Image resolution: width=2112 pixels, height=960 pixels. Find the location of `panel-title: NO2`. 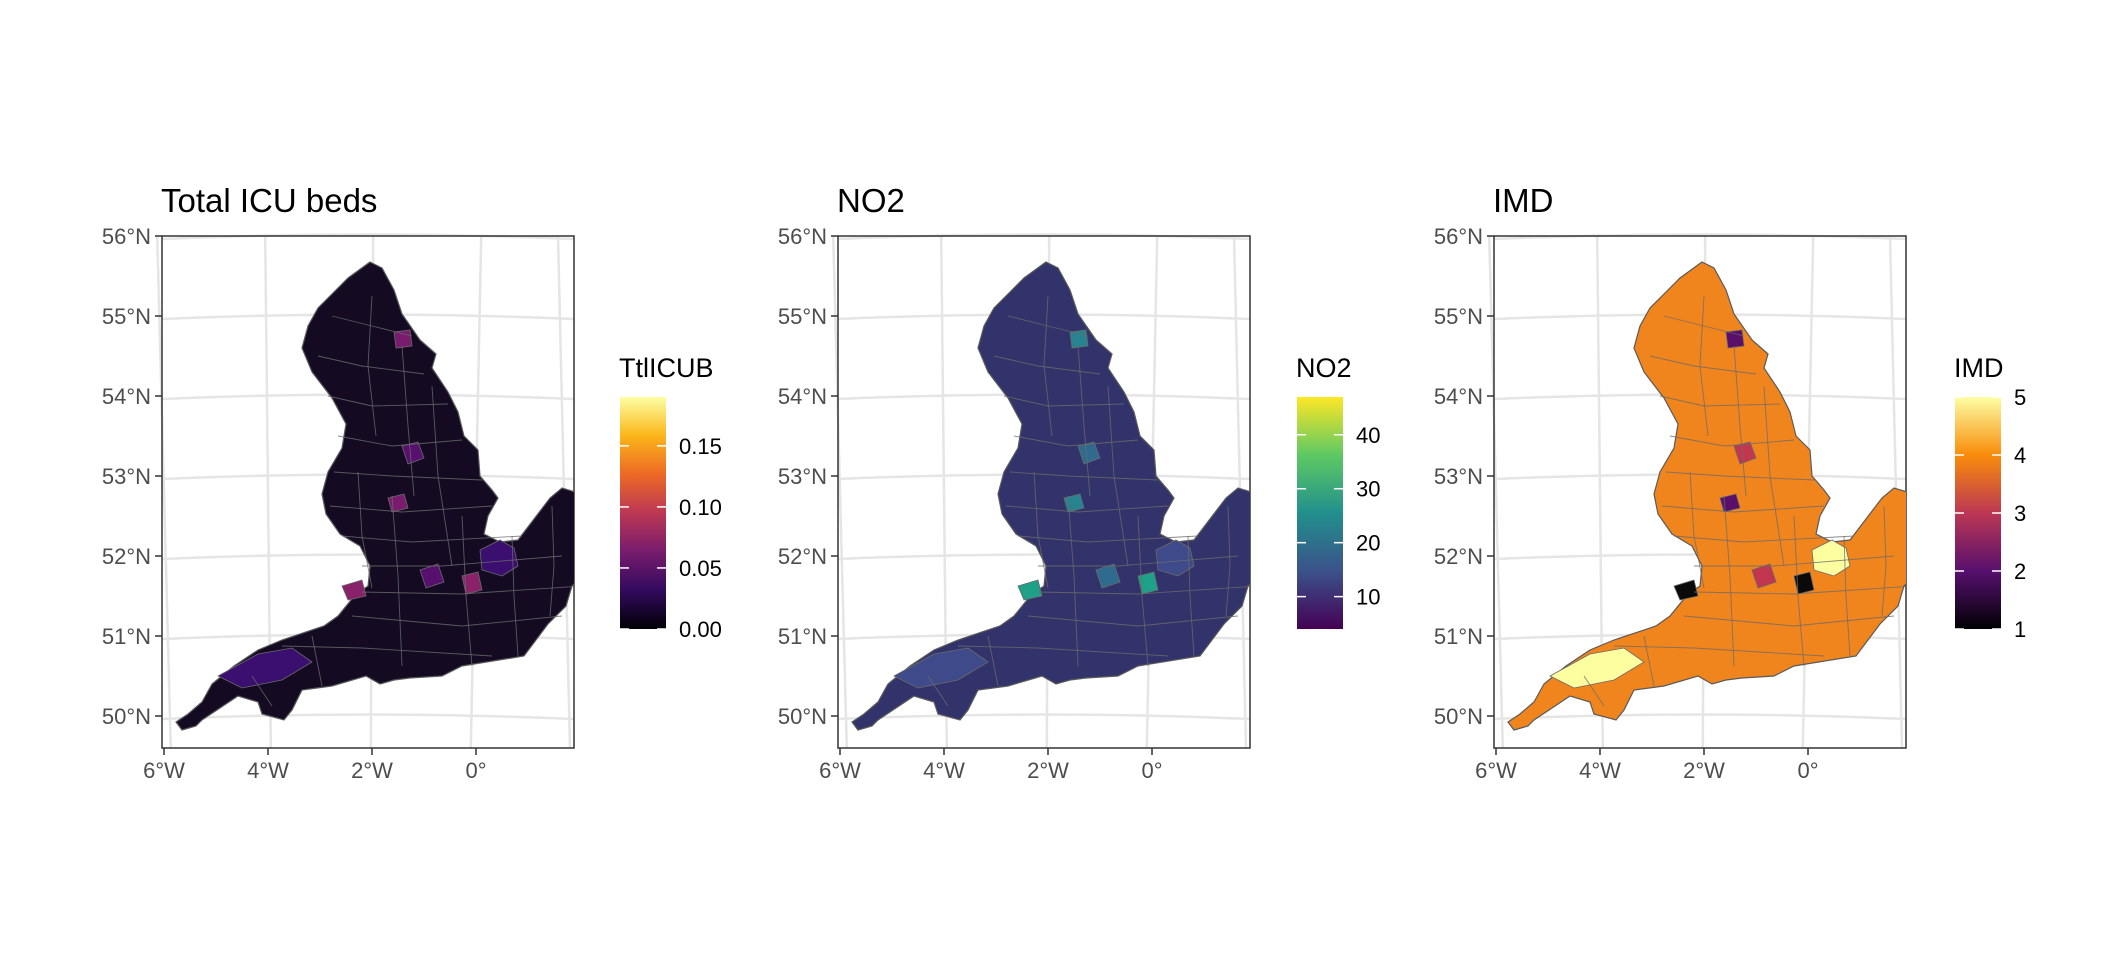

panel-title: NO2 is located at coordinates (871, 200).